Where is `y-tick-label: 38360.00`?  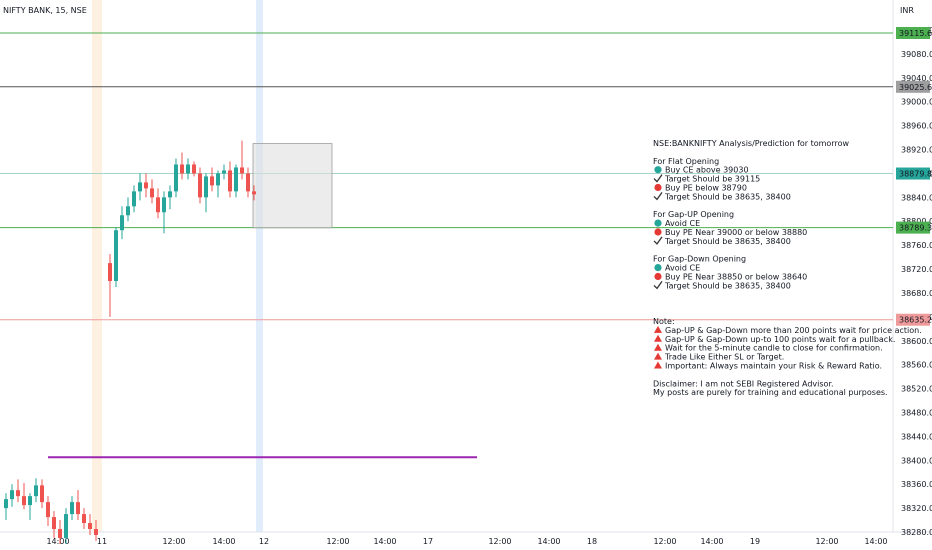
y-tick-label: 38360.00 is located at coordinates (916, 484).